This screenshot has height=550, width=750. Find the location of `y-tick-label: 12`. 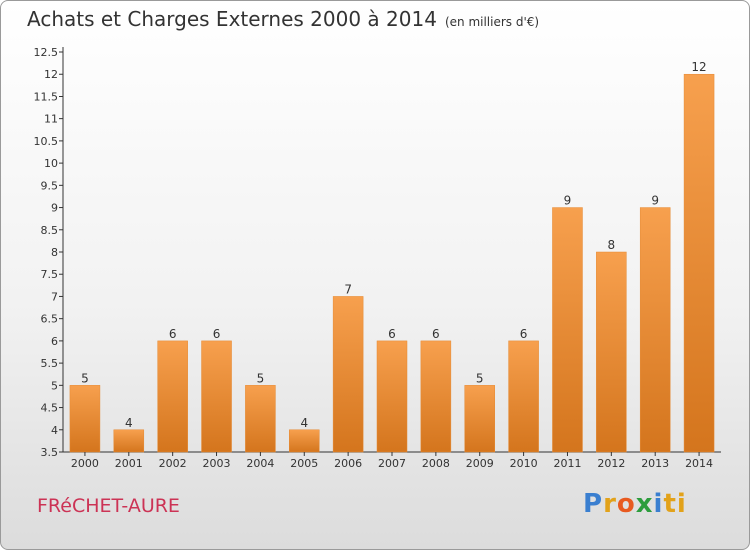

y-tick-label: 12 is located at coordinates (51, 74).